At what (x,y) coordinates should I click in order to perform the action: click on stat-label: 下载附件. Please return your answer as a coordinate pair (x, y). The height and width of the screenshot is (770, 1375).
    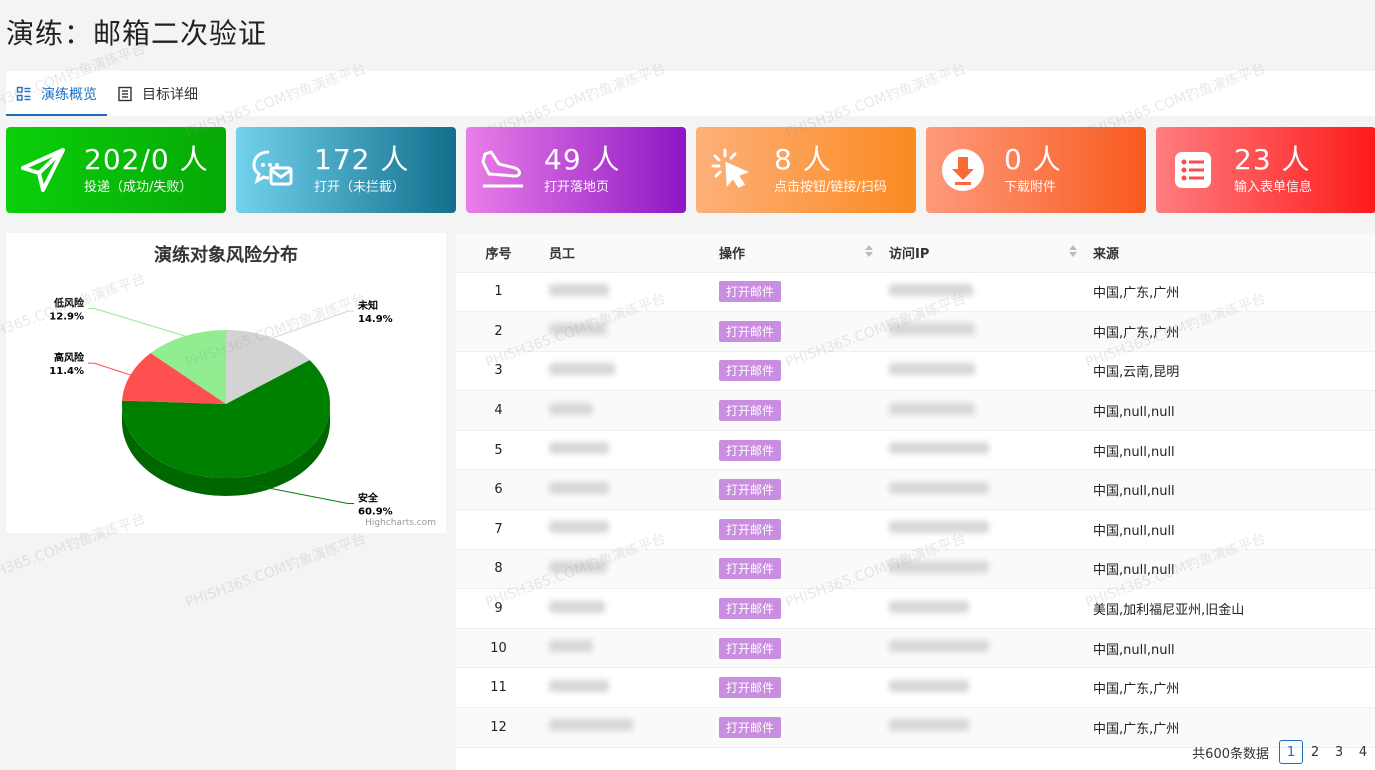
    Looking at the image, I should click on (1030, 187).